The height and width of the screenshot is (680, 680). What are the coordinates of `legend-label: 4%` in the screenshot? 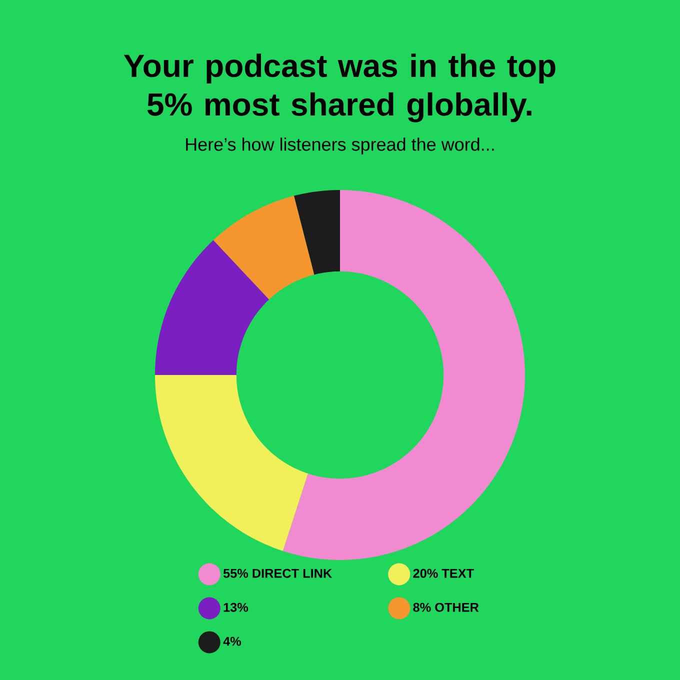 It's located at (232, 641).